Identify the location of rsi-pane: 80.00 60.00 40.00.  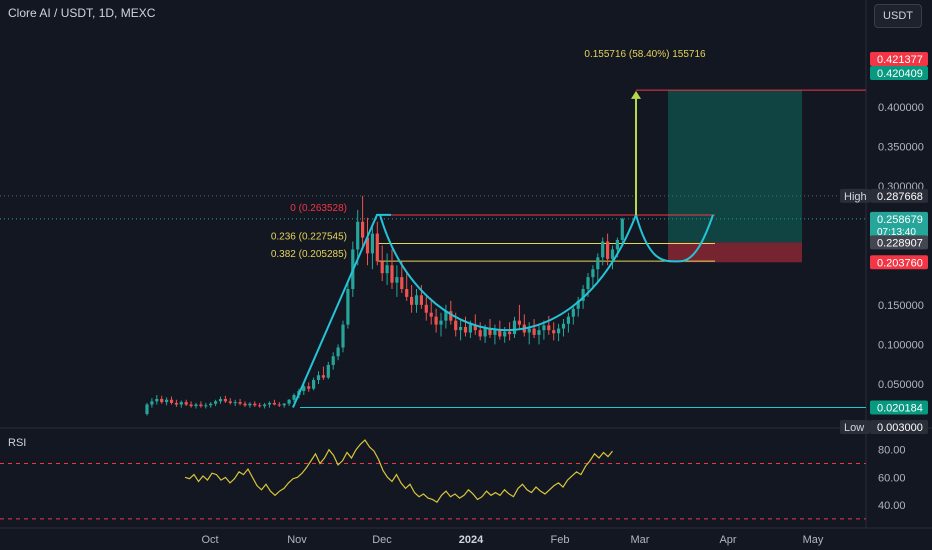
(453, 479).